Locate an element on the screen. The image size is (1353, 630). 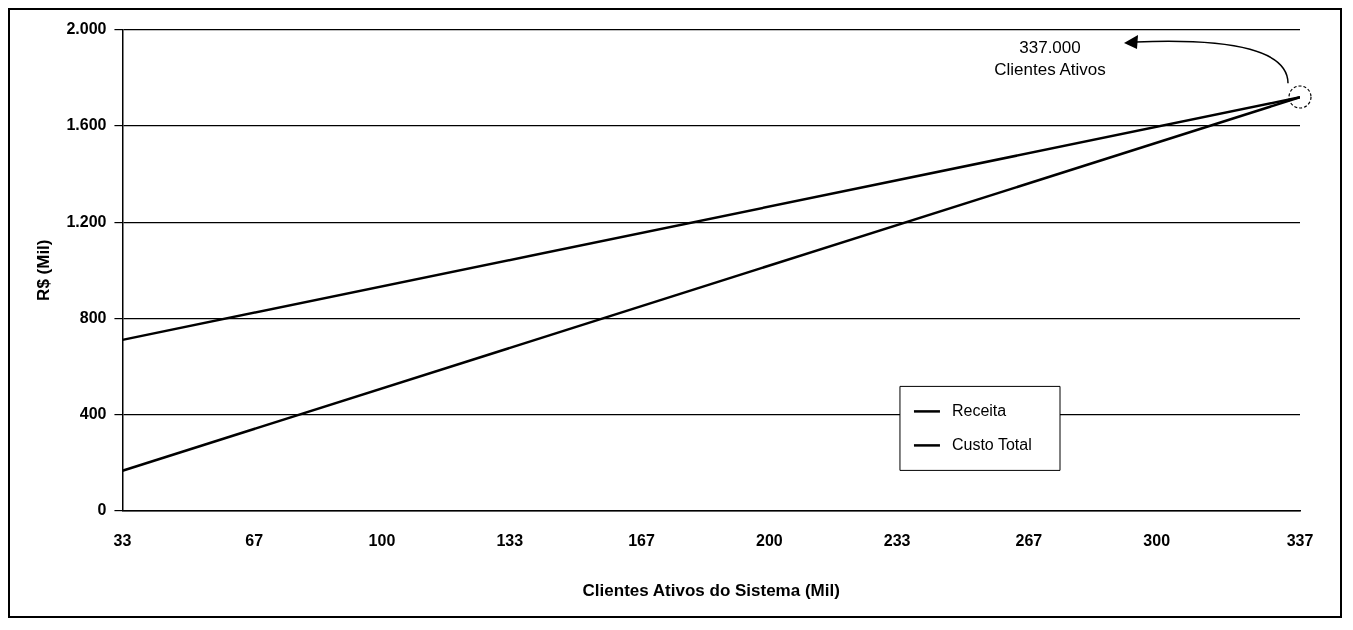
annotation: 337.000 Clientes Ativos is located at coordinates (1050, 58).